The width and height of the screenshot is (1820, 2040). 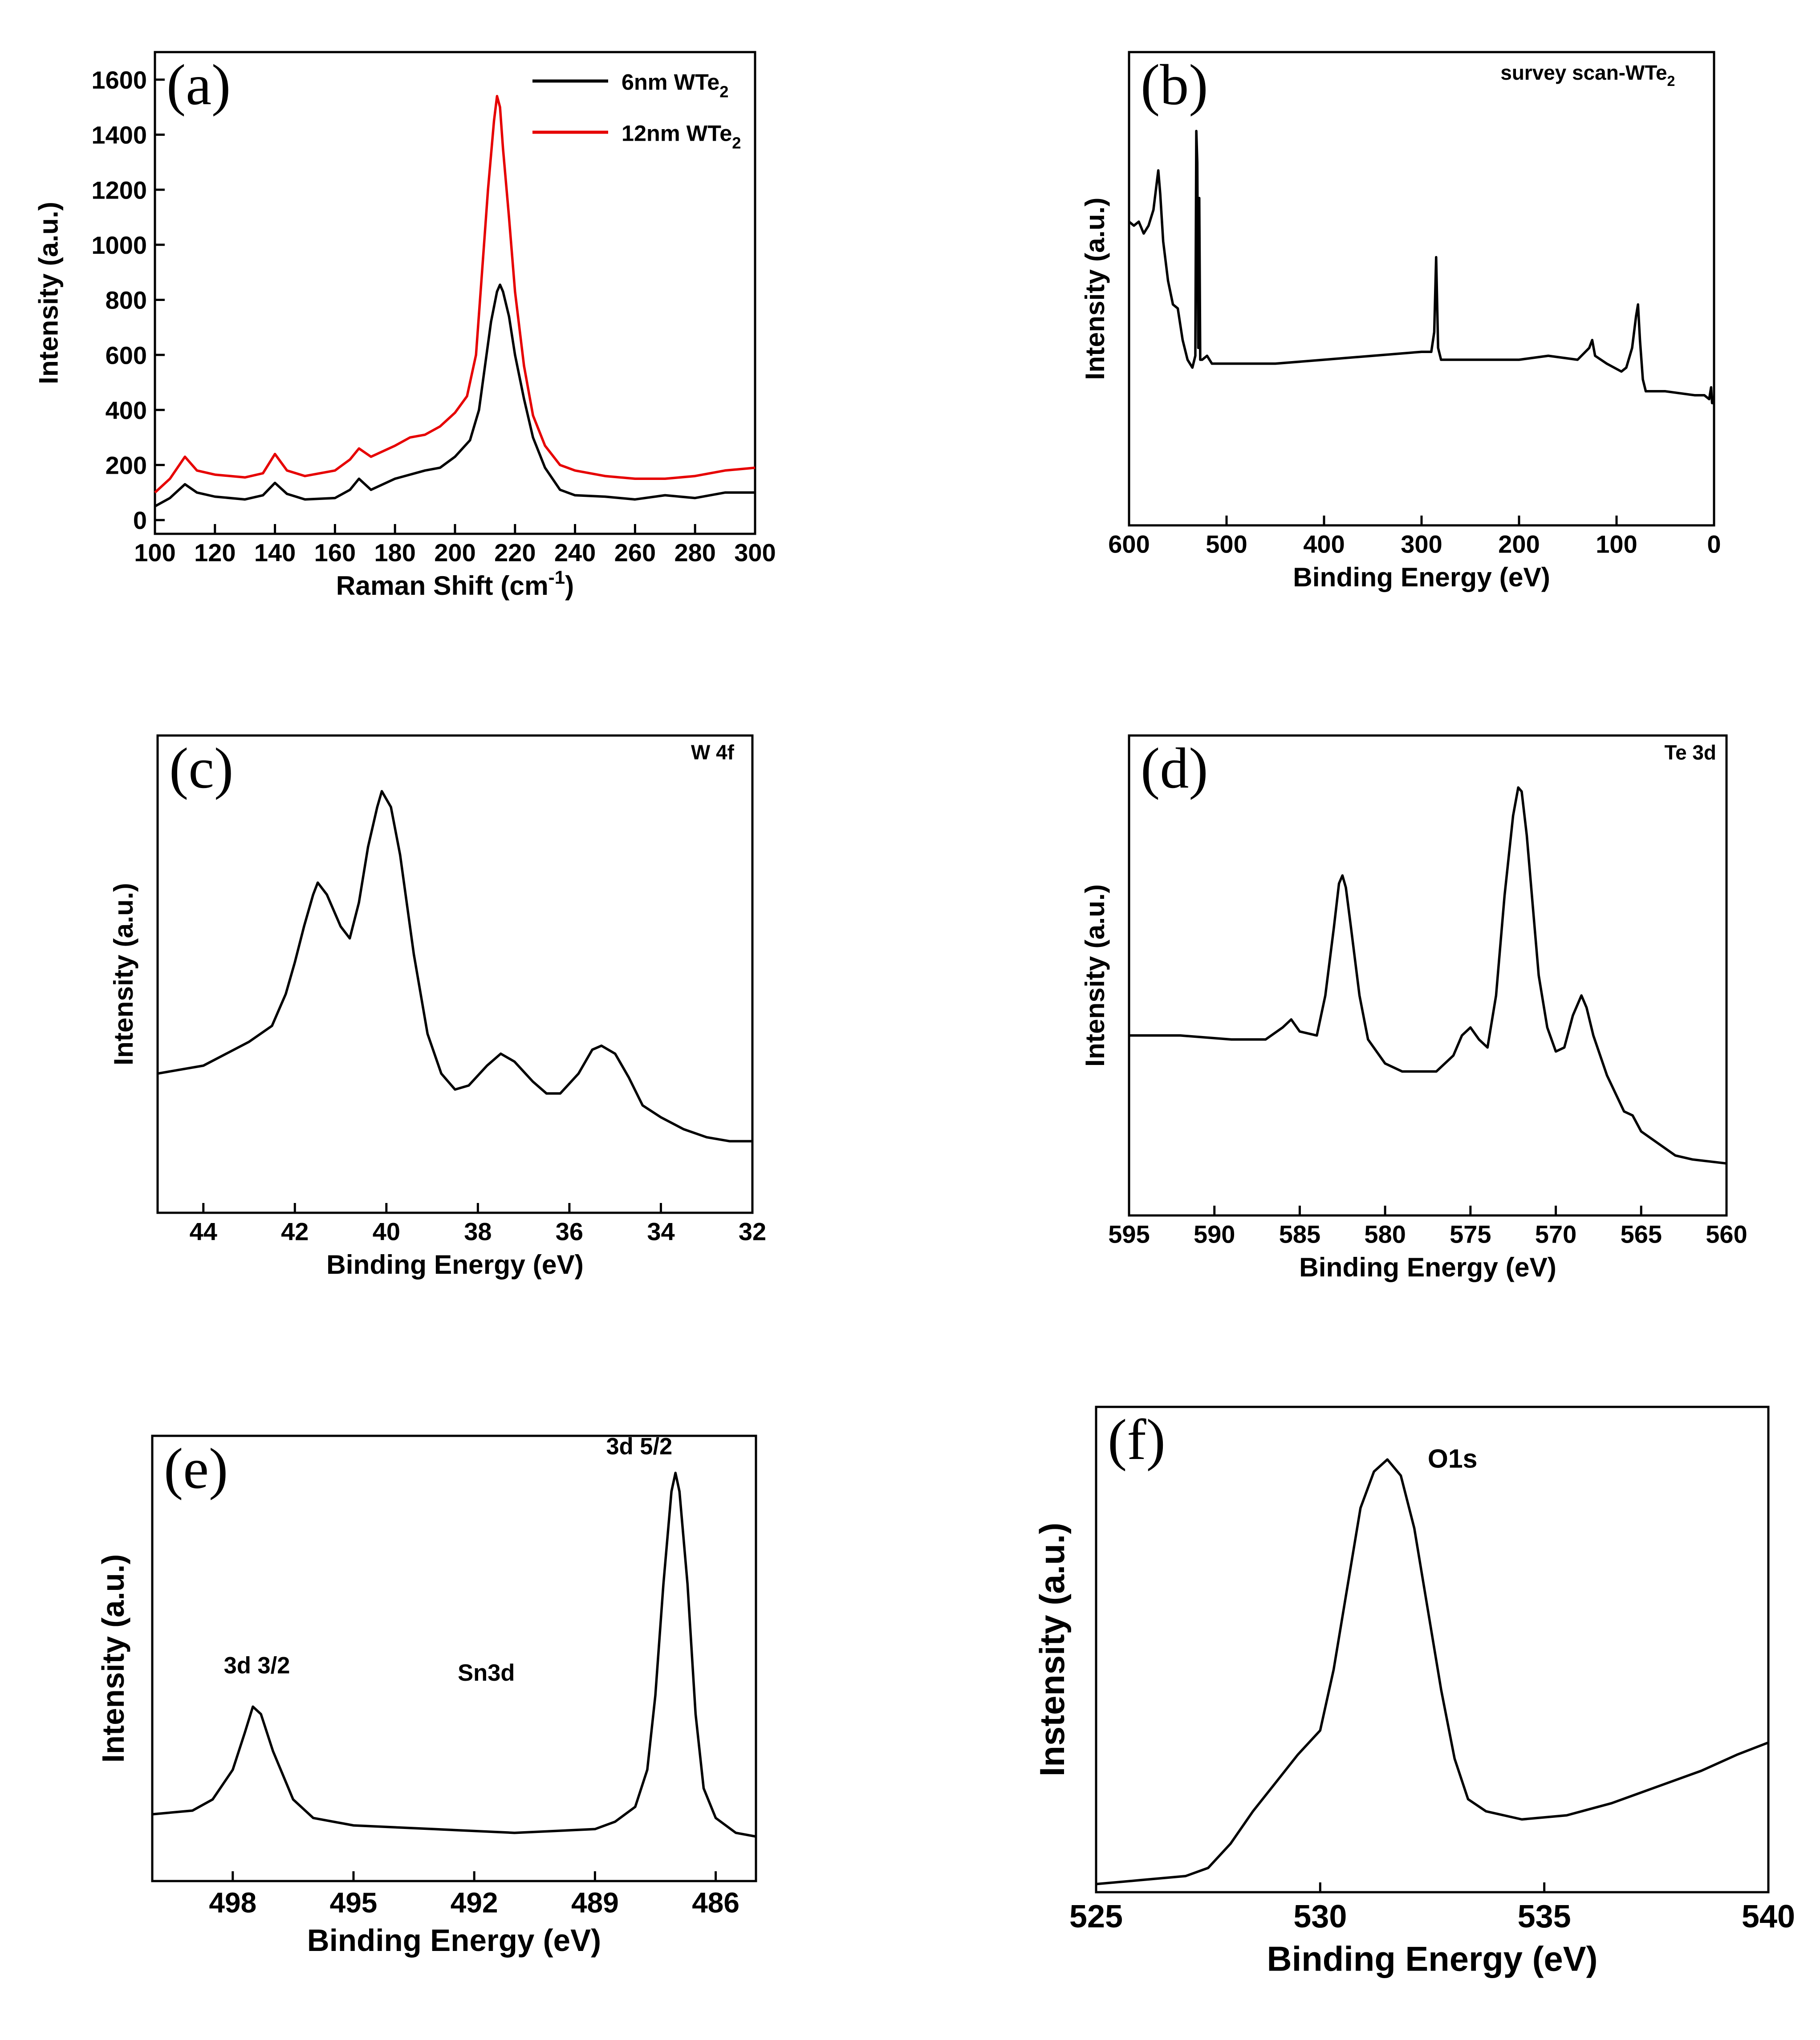 I want to click on annotation-b: survey scan-WTe2, so click(x=1587, y=75).